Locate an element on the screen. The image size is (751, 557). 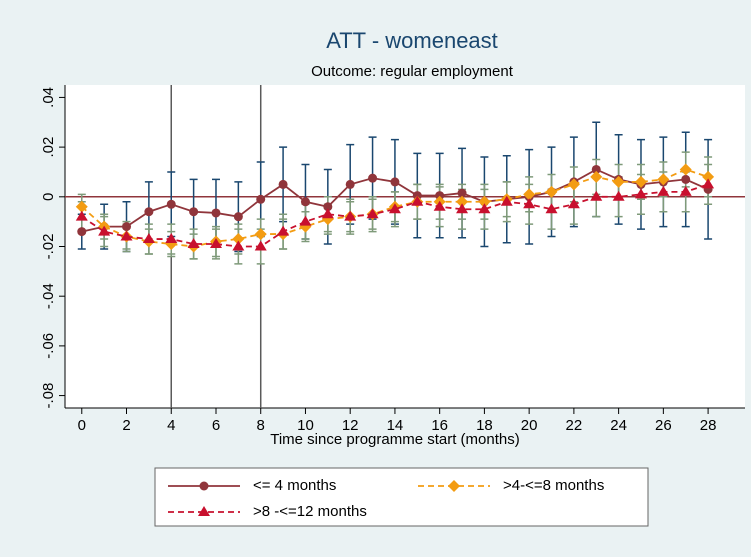
legend-label: <= 4 months is located at coordinates (294, 485).